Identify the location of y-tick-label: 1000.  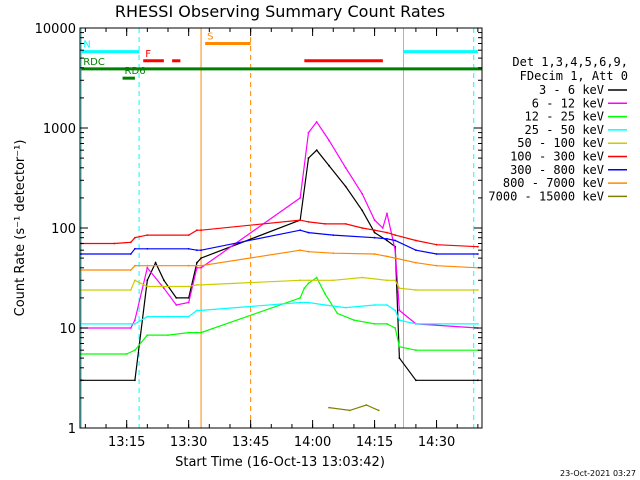
(59, 129).